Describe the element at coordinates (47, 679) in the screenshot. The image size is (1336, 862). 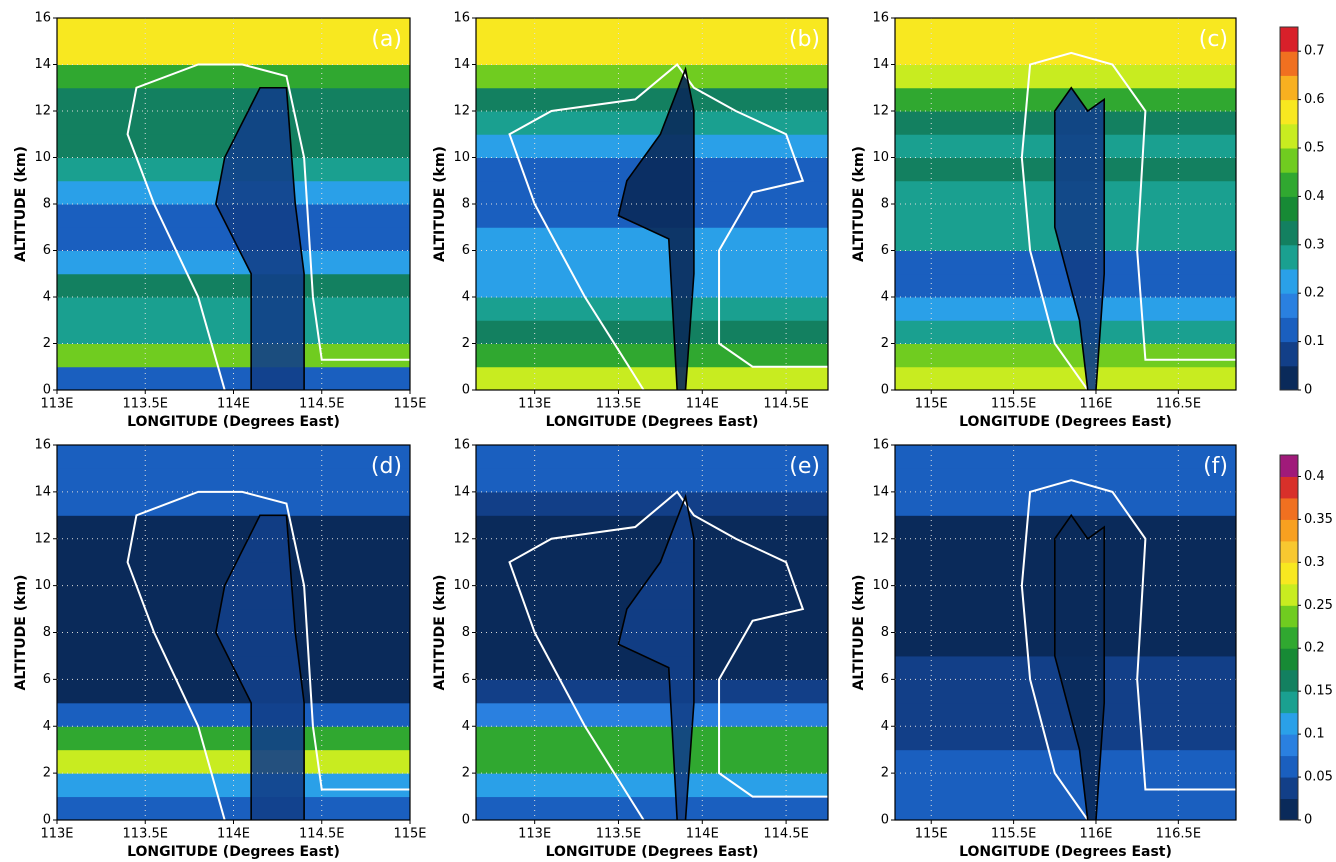
I see `y-tick-label: 6` at that location.